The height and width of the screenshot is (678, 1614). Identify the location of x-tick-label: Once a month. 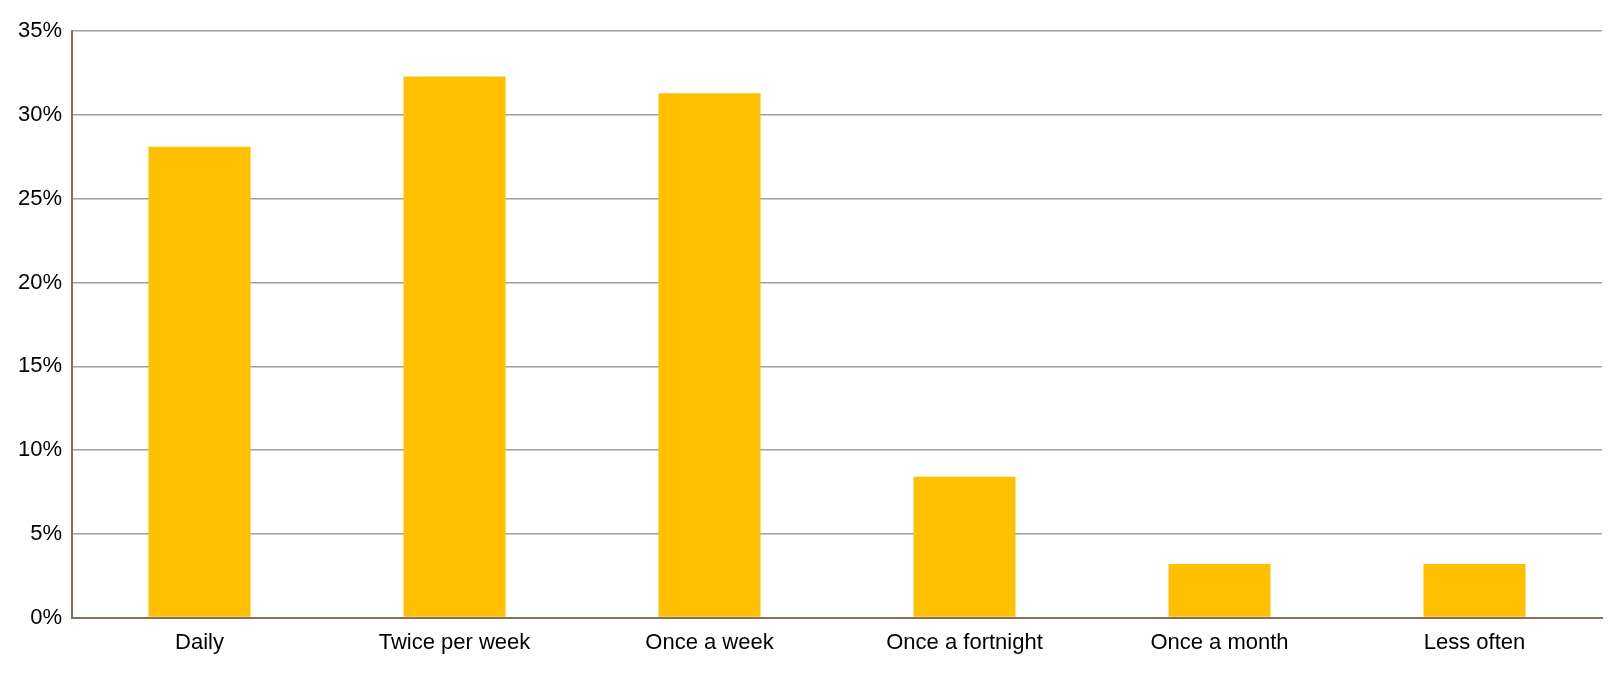
(1219, 641).